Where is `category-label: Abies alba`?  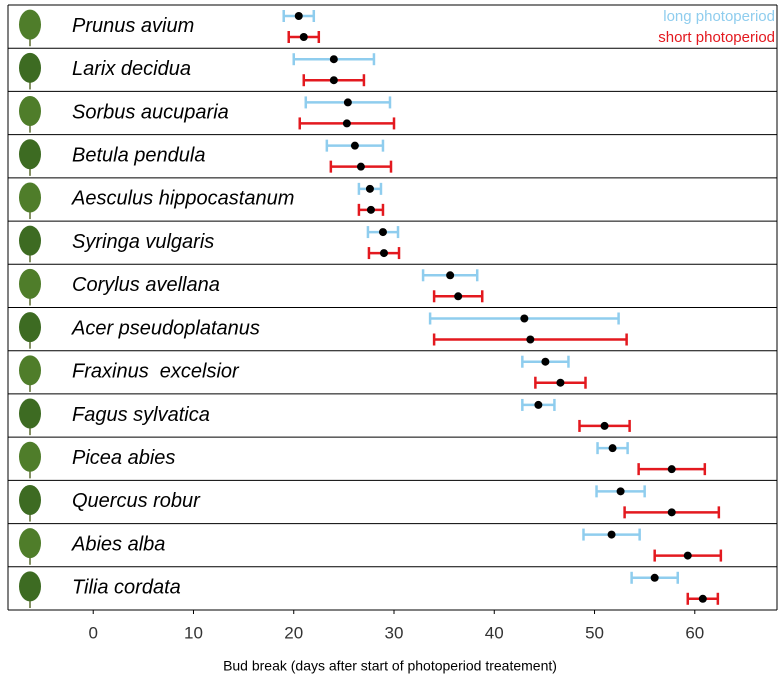
category-label: Abies alba is located at coordinates (118, 544).